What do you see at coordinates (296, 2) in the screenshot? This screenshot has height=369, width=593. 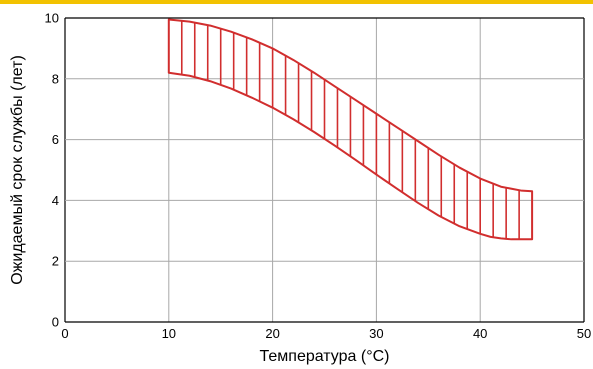 I see `top-accent-stripe` at bounding box center [296, 2].